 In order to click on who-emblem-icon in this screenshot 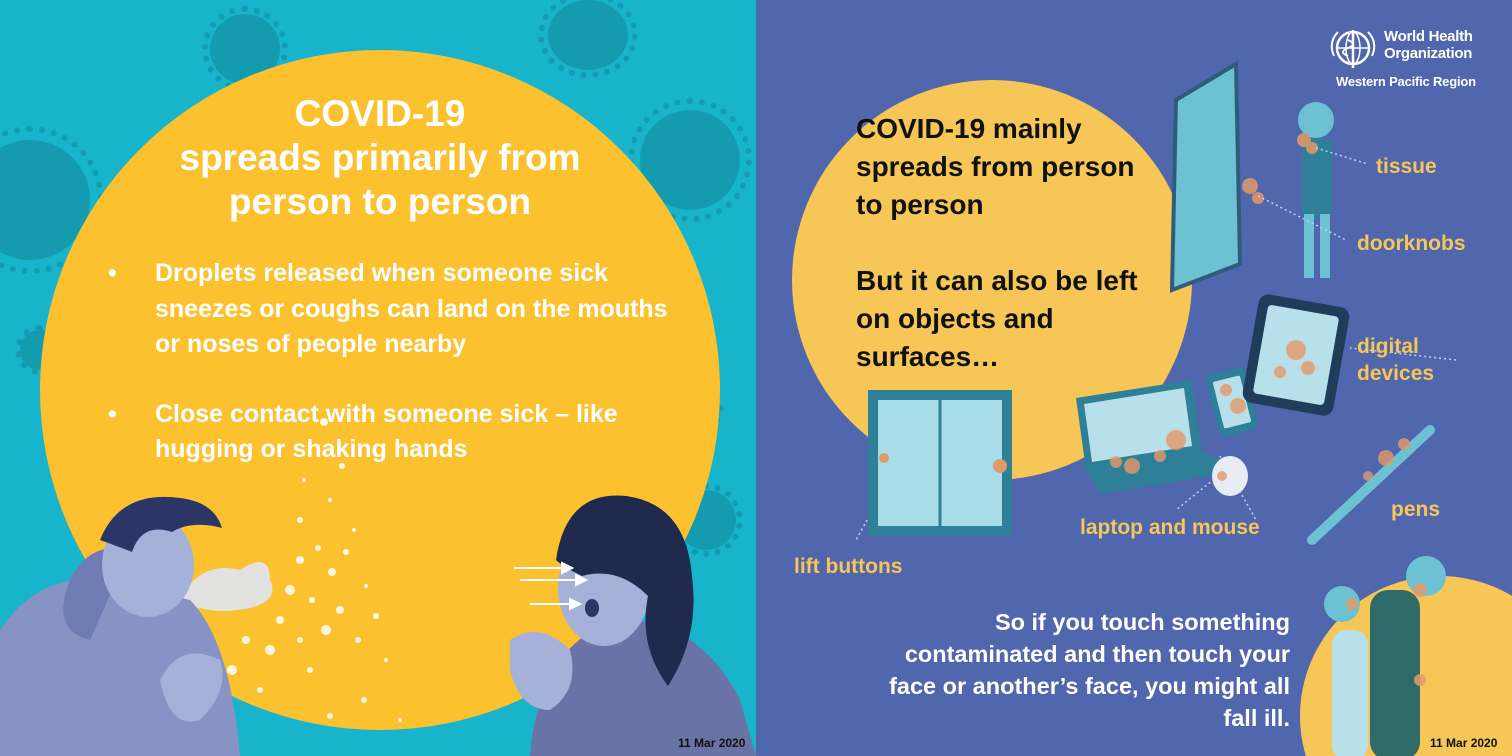, I will do `click(1353, 49)`.